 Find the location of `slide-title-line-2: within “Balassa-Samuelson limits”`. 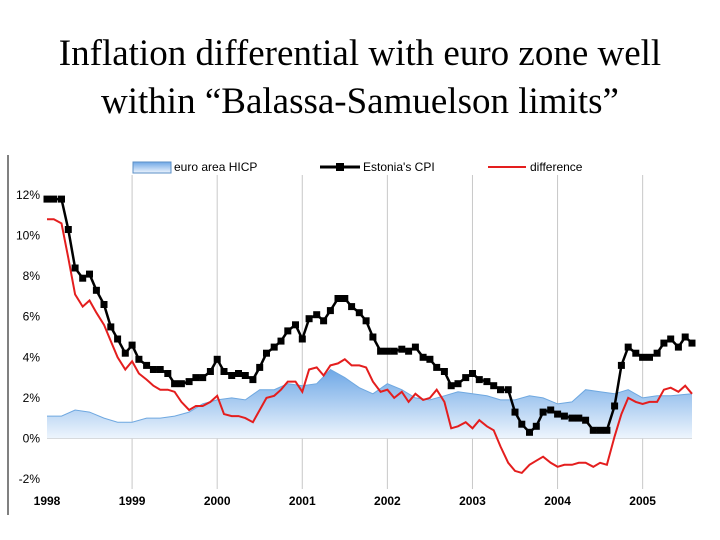

slide-title-line-2: within “Balassa-Samuelson limits” is located at coordinates (360, 101).